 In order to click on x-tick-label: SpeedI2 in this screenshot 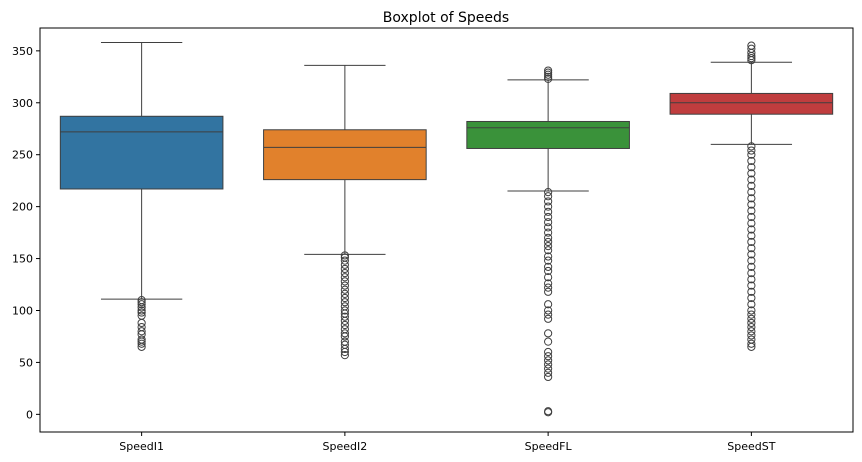, I will do `click(345, 446)`.